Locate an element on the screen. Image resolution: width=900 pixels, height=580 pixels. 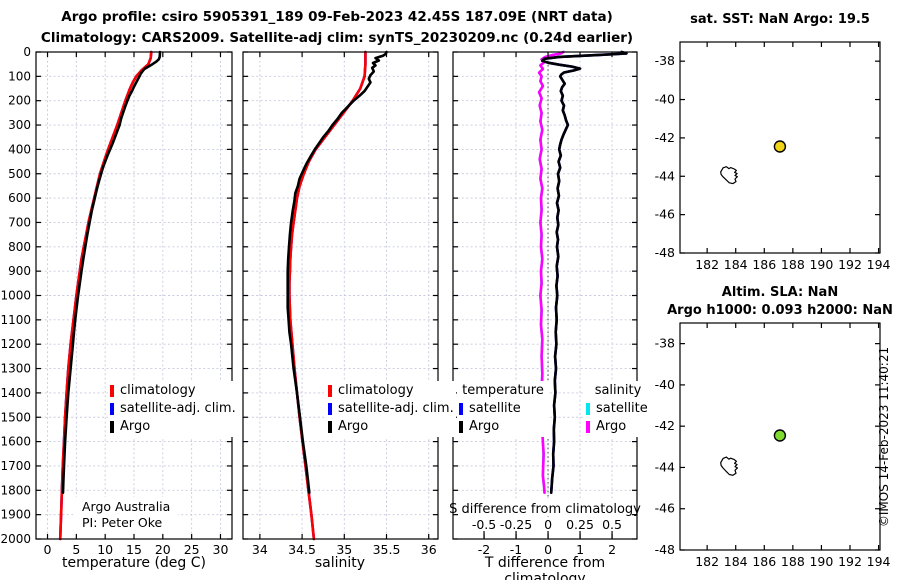
svg-text: 1000 is located at coordinates (15, 296).